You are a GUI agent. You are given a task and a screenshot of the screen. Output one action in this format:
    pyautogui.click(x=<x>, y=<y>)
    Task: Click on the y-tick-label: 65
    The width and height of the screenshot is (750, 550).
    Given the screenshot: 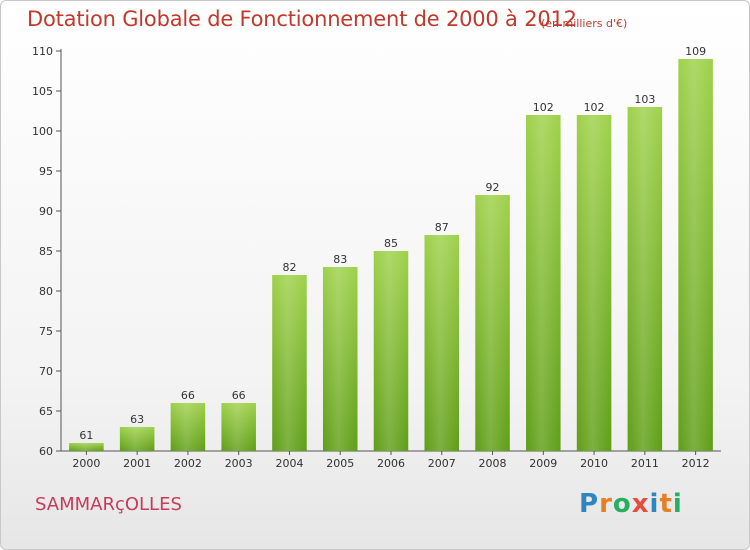 What is the action you would take?
    pyautogui.click(x=46, y=411)
    